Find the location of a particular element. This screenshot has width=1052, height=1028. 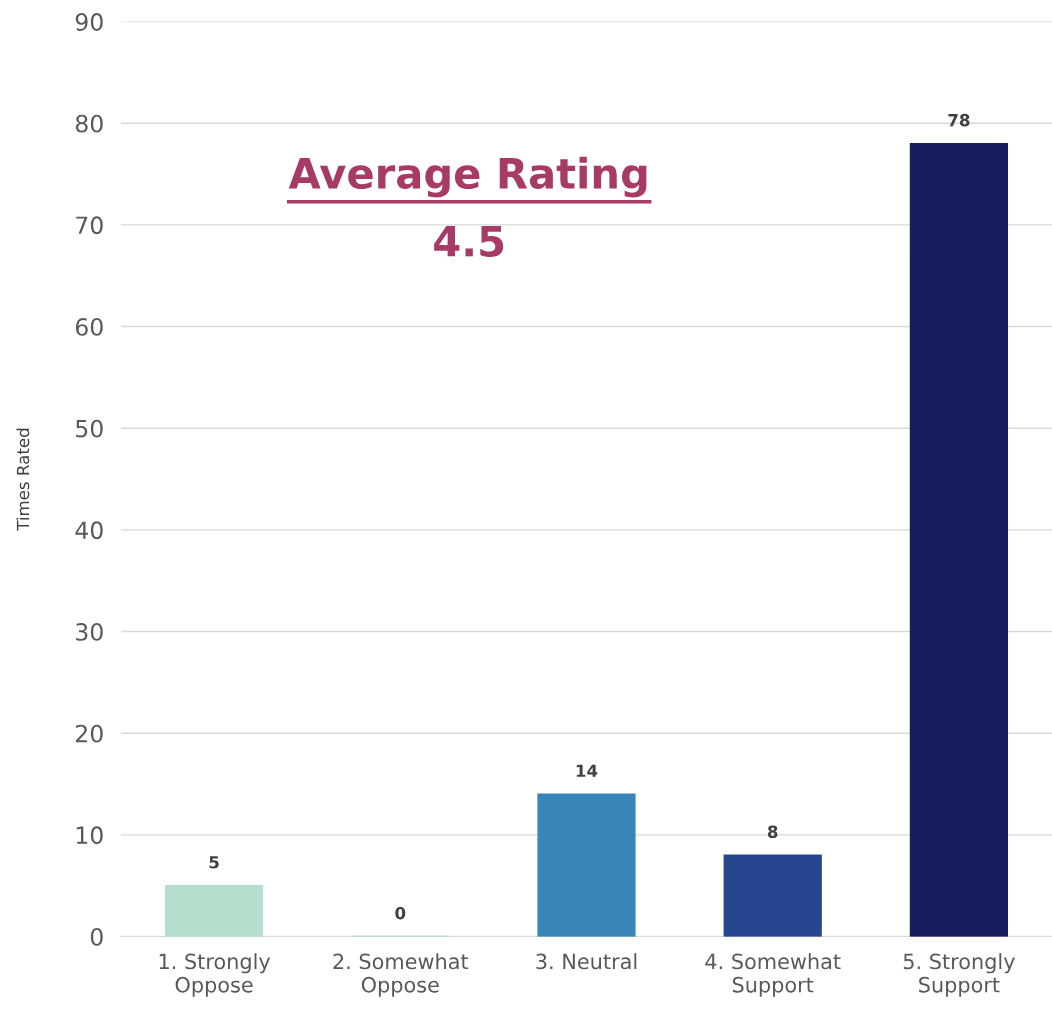

x-tick-label: 5. Strongly Support is located at coordinates (959, 975).